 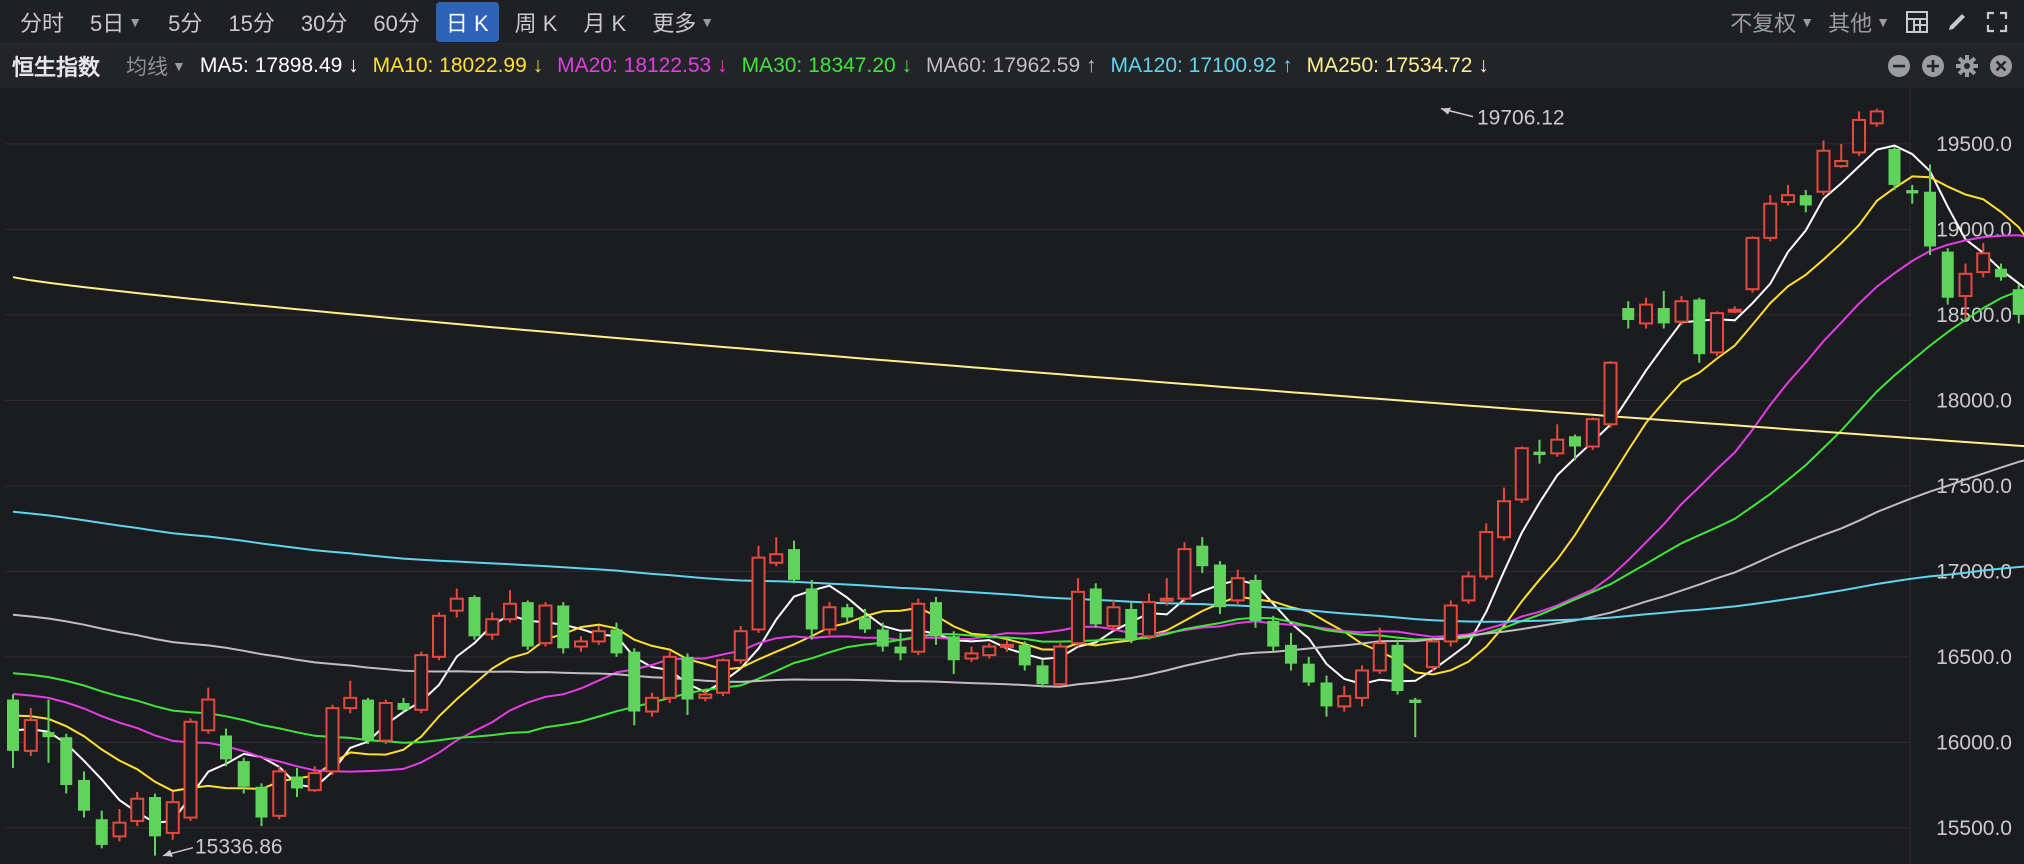 What do you see at coordinates (156, 66) in the screenshot?
I see `ma-type-select: 均线 ▼` at bounding box center [156, 66].